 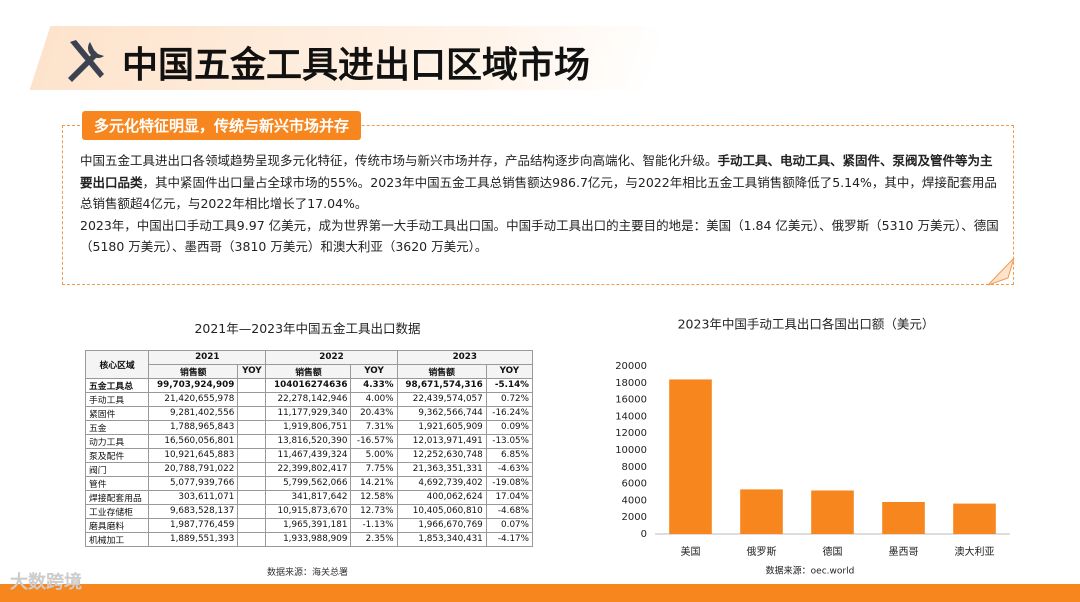 What do you see at coordinates (441, 441) in the screenshot?
I see `table-cell: 12,013,971,491` at bounding box center [441, 441].